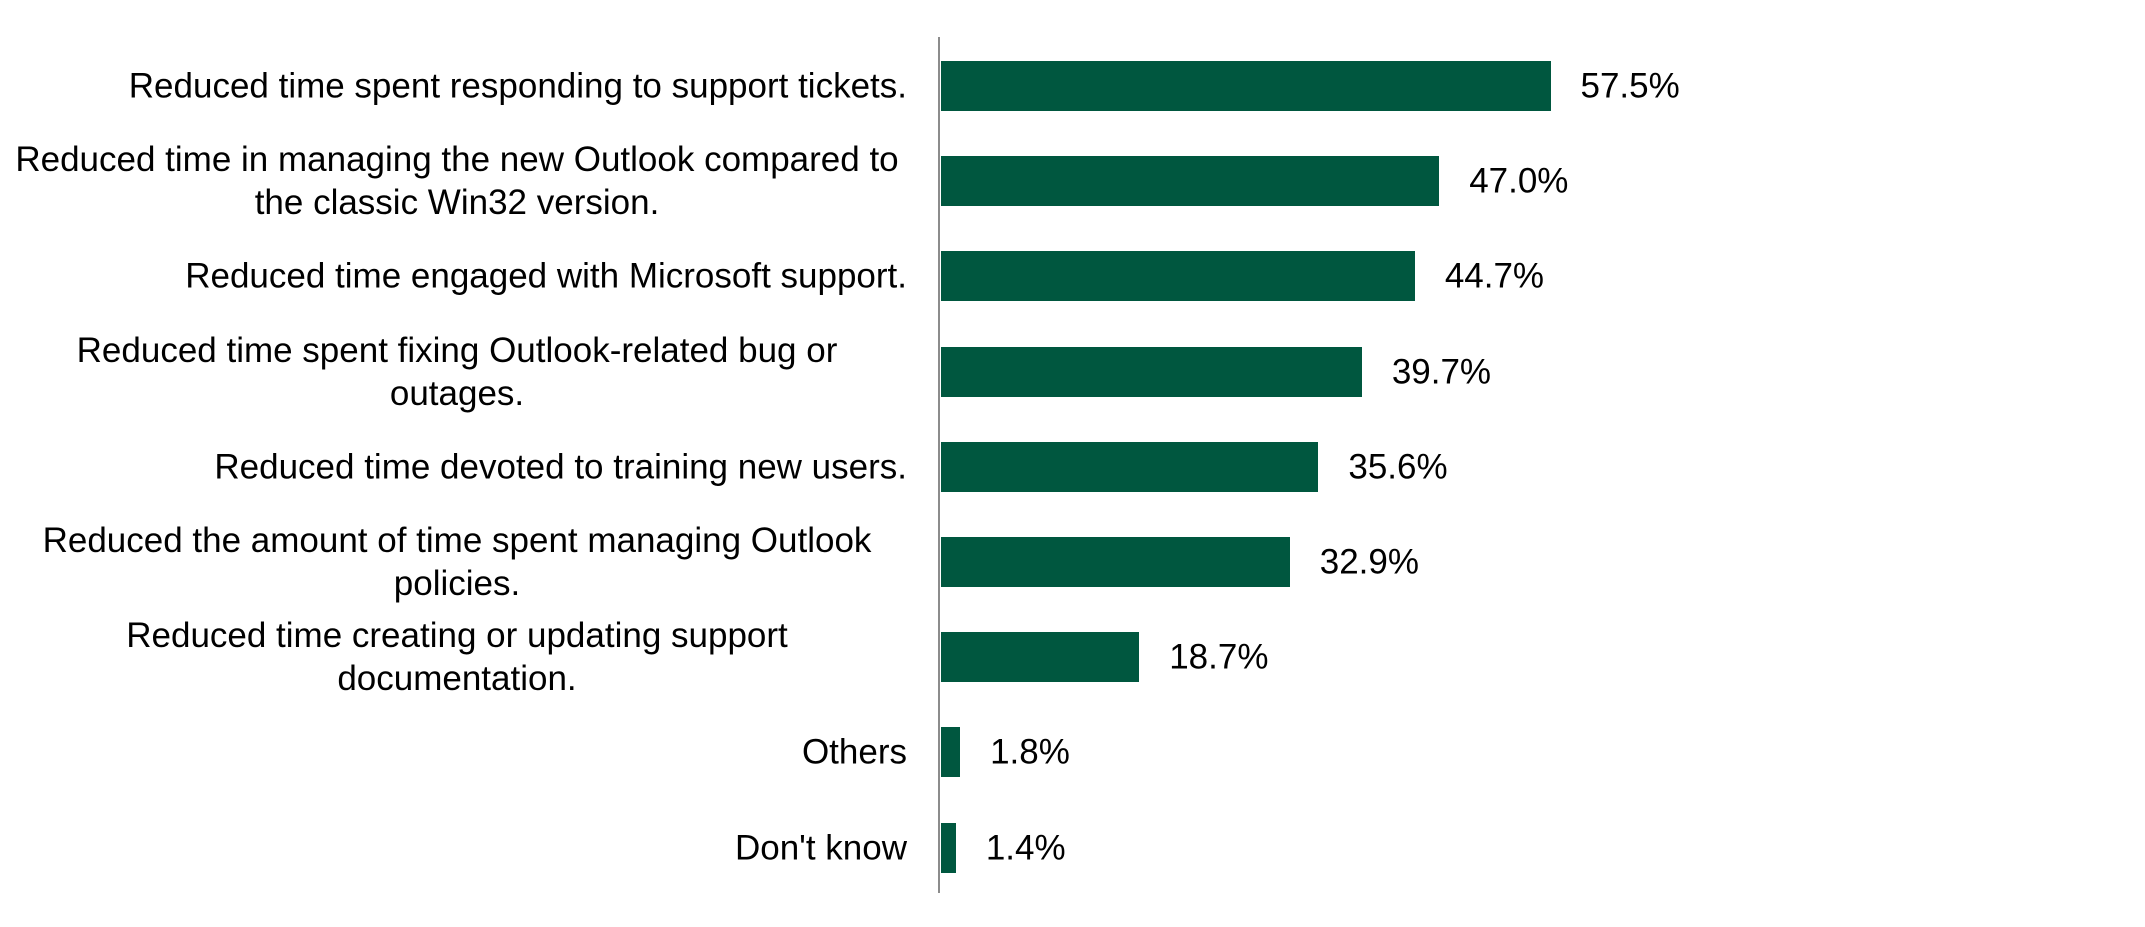  I want to click on value-label: 18.7%, so click(1219, 657).